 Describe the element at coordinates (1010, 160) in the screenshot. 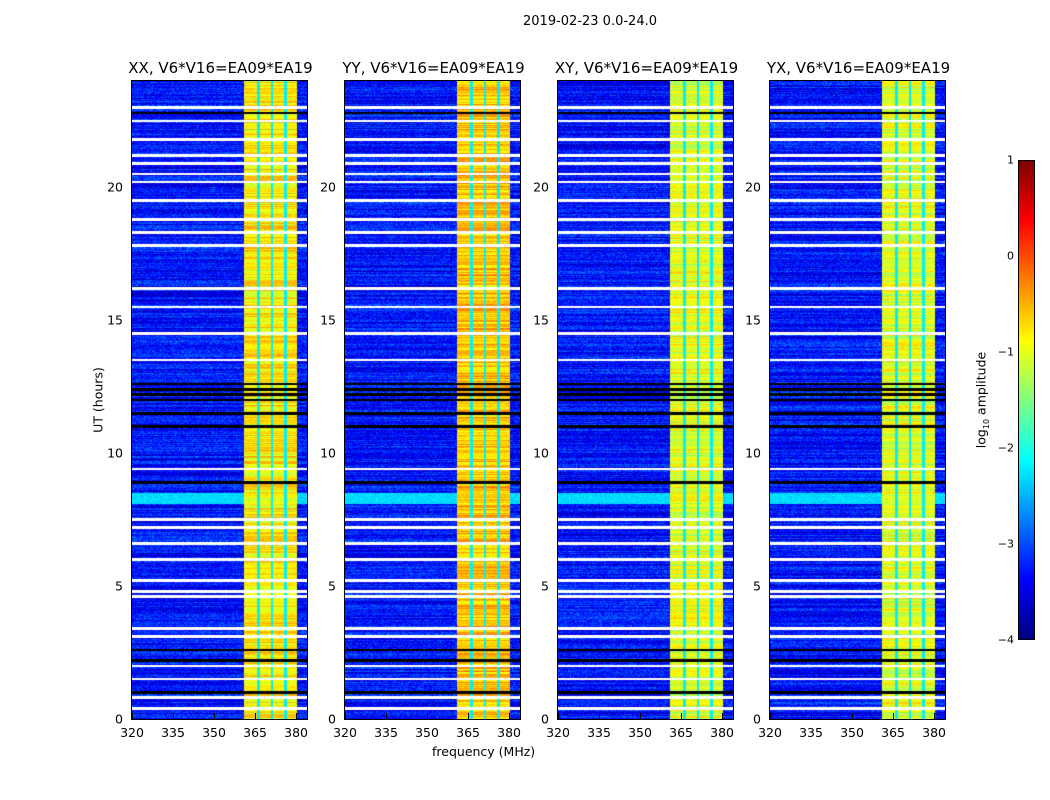

I see `colorbar-tick-label: 1` at that location.